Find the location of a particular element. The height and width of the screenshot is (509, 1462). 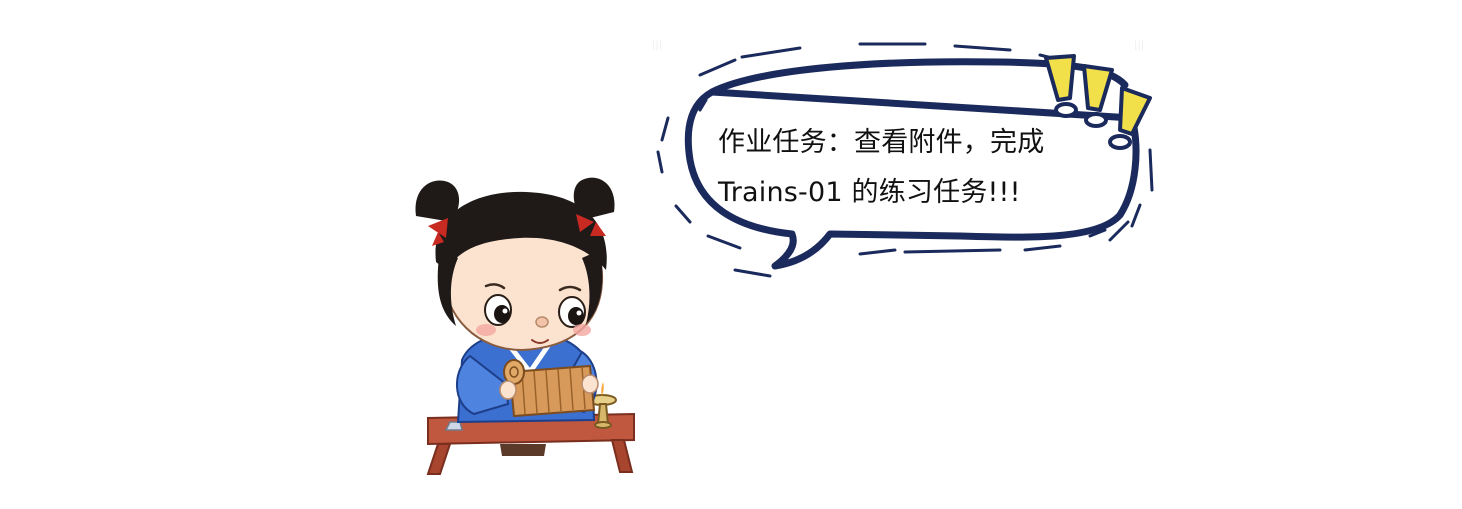

speech-bubble-text: 作业任务：查看附件，完成 Trains-01 的练习任务!!! is located at coordinates (908, 168).